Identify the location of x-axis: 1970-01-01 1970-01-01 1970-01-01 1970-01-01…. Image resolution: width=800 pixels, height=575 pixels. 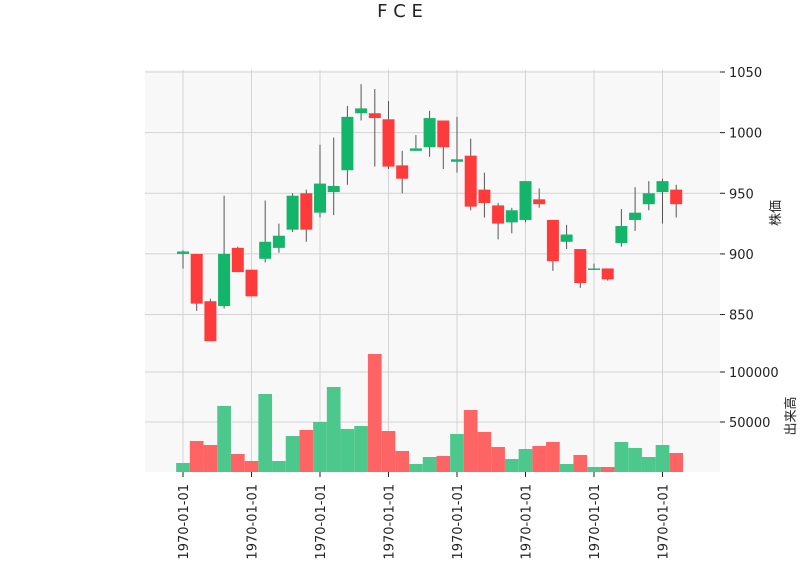
(424, 516).